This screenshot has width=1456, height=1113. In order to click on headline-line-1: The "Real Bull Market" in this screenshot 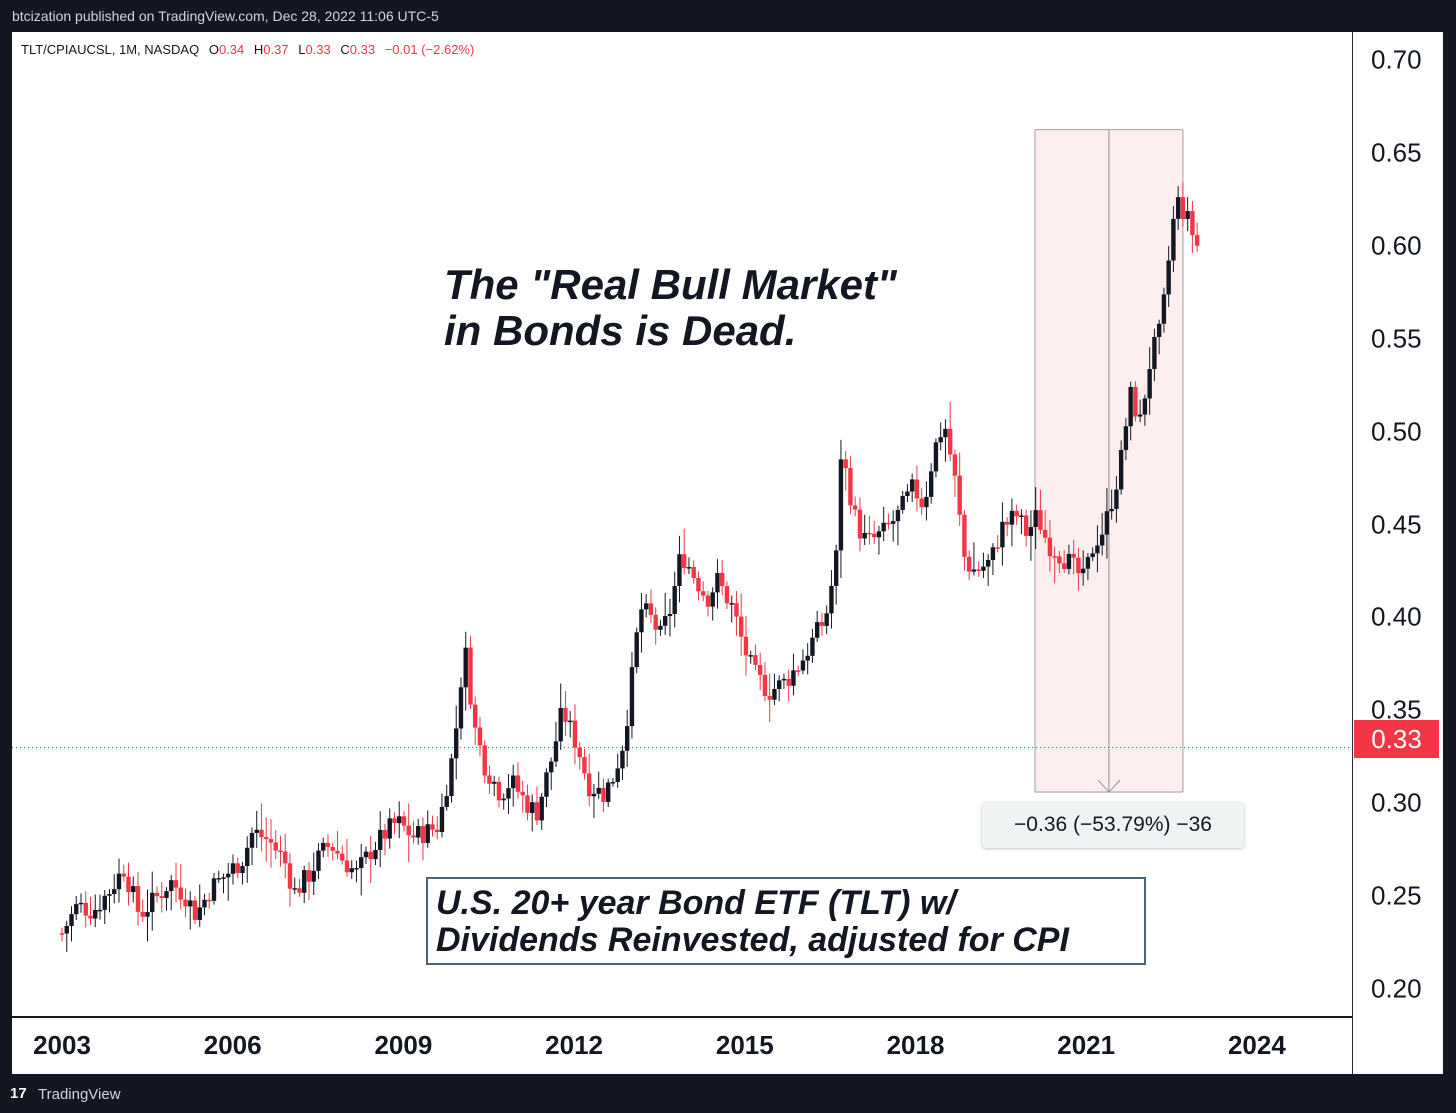, I will do `click(670, 284)`.